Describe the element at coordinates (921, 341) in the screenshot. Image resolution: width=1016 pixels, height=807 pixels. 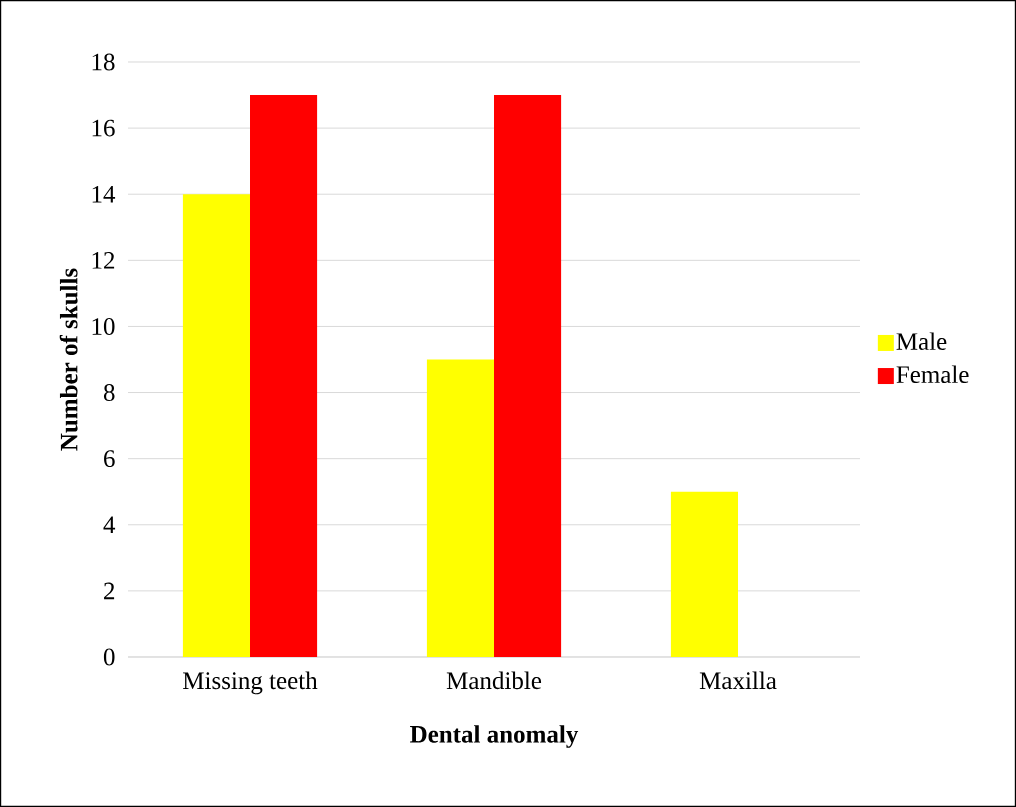
I see `legend-label: Male` at that location.